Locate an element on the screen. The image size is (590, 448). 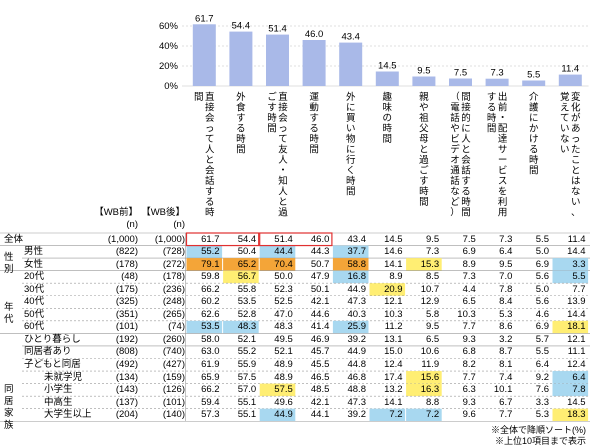
table-cell: 8.7 is located at coordinates (506, 352).